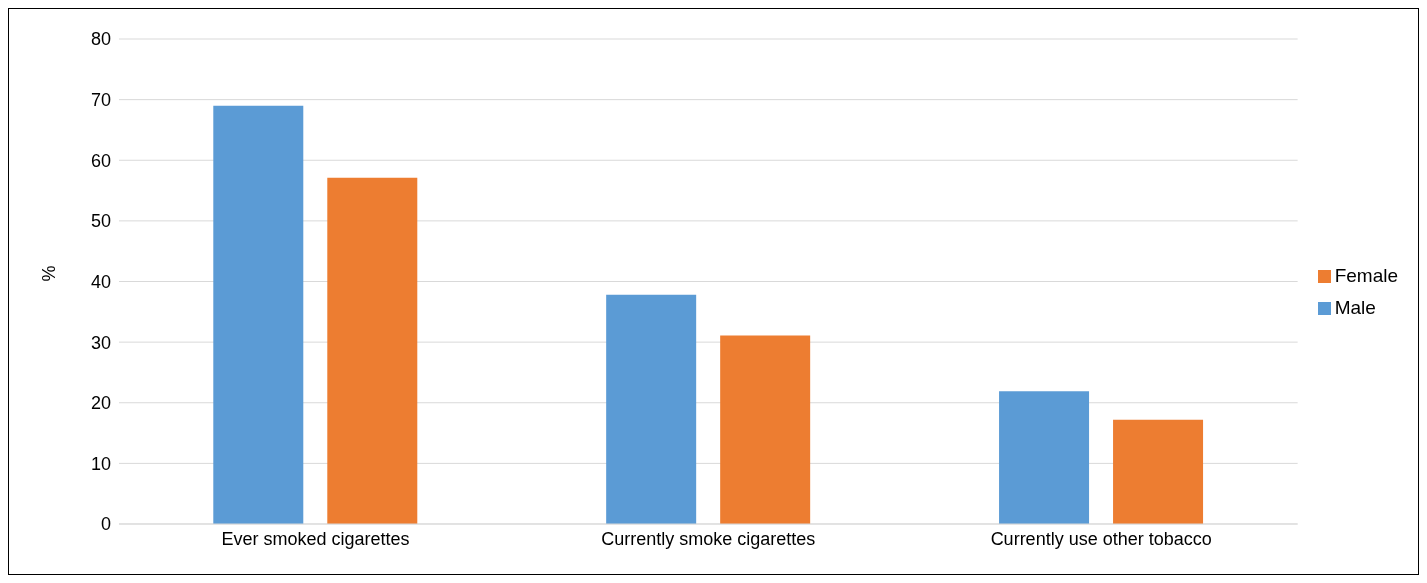 The width and height of the screenshot is (1427, 583). I want to click on y-tick-label: 50, so click(100, 221).